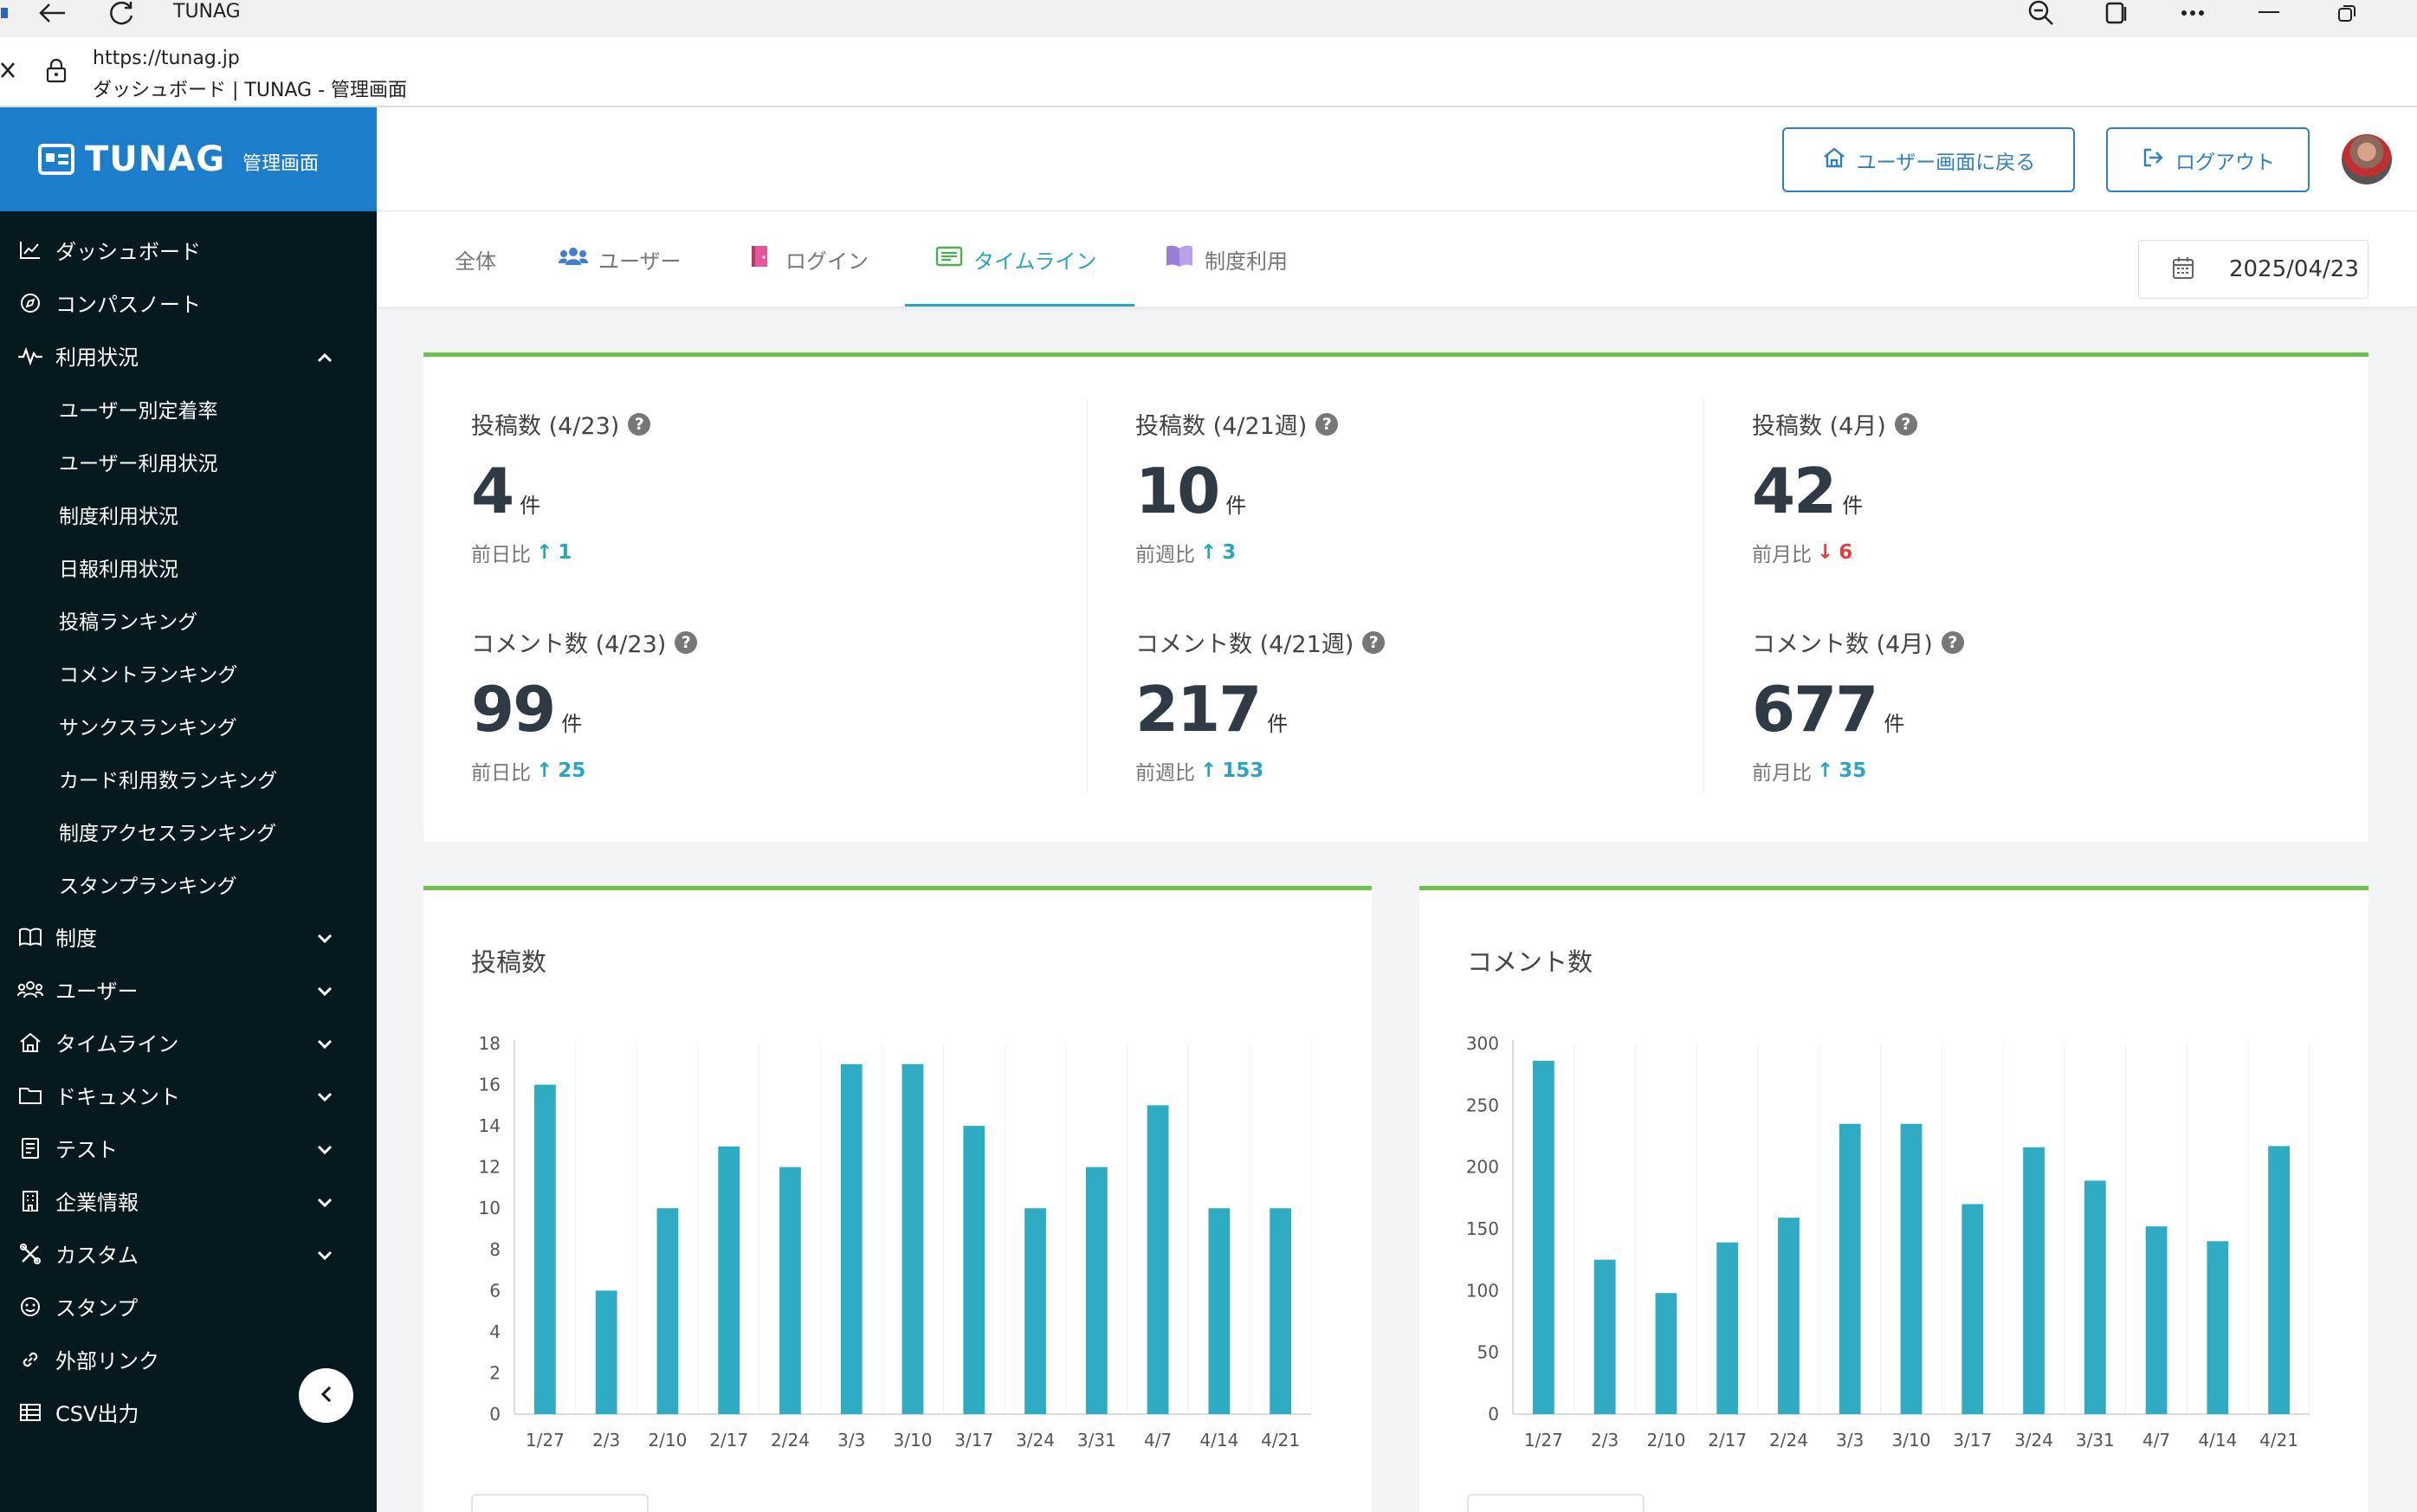 The width and height of the screenshot is (2417, 1512). What do you see at coordinates (168, 780) in the screenshot?
I see `sidebar-subitem-card-usage-ranking: カード利用数ランキング` at bounding box center [168, 780].